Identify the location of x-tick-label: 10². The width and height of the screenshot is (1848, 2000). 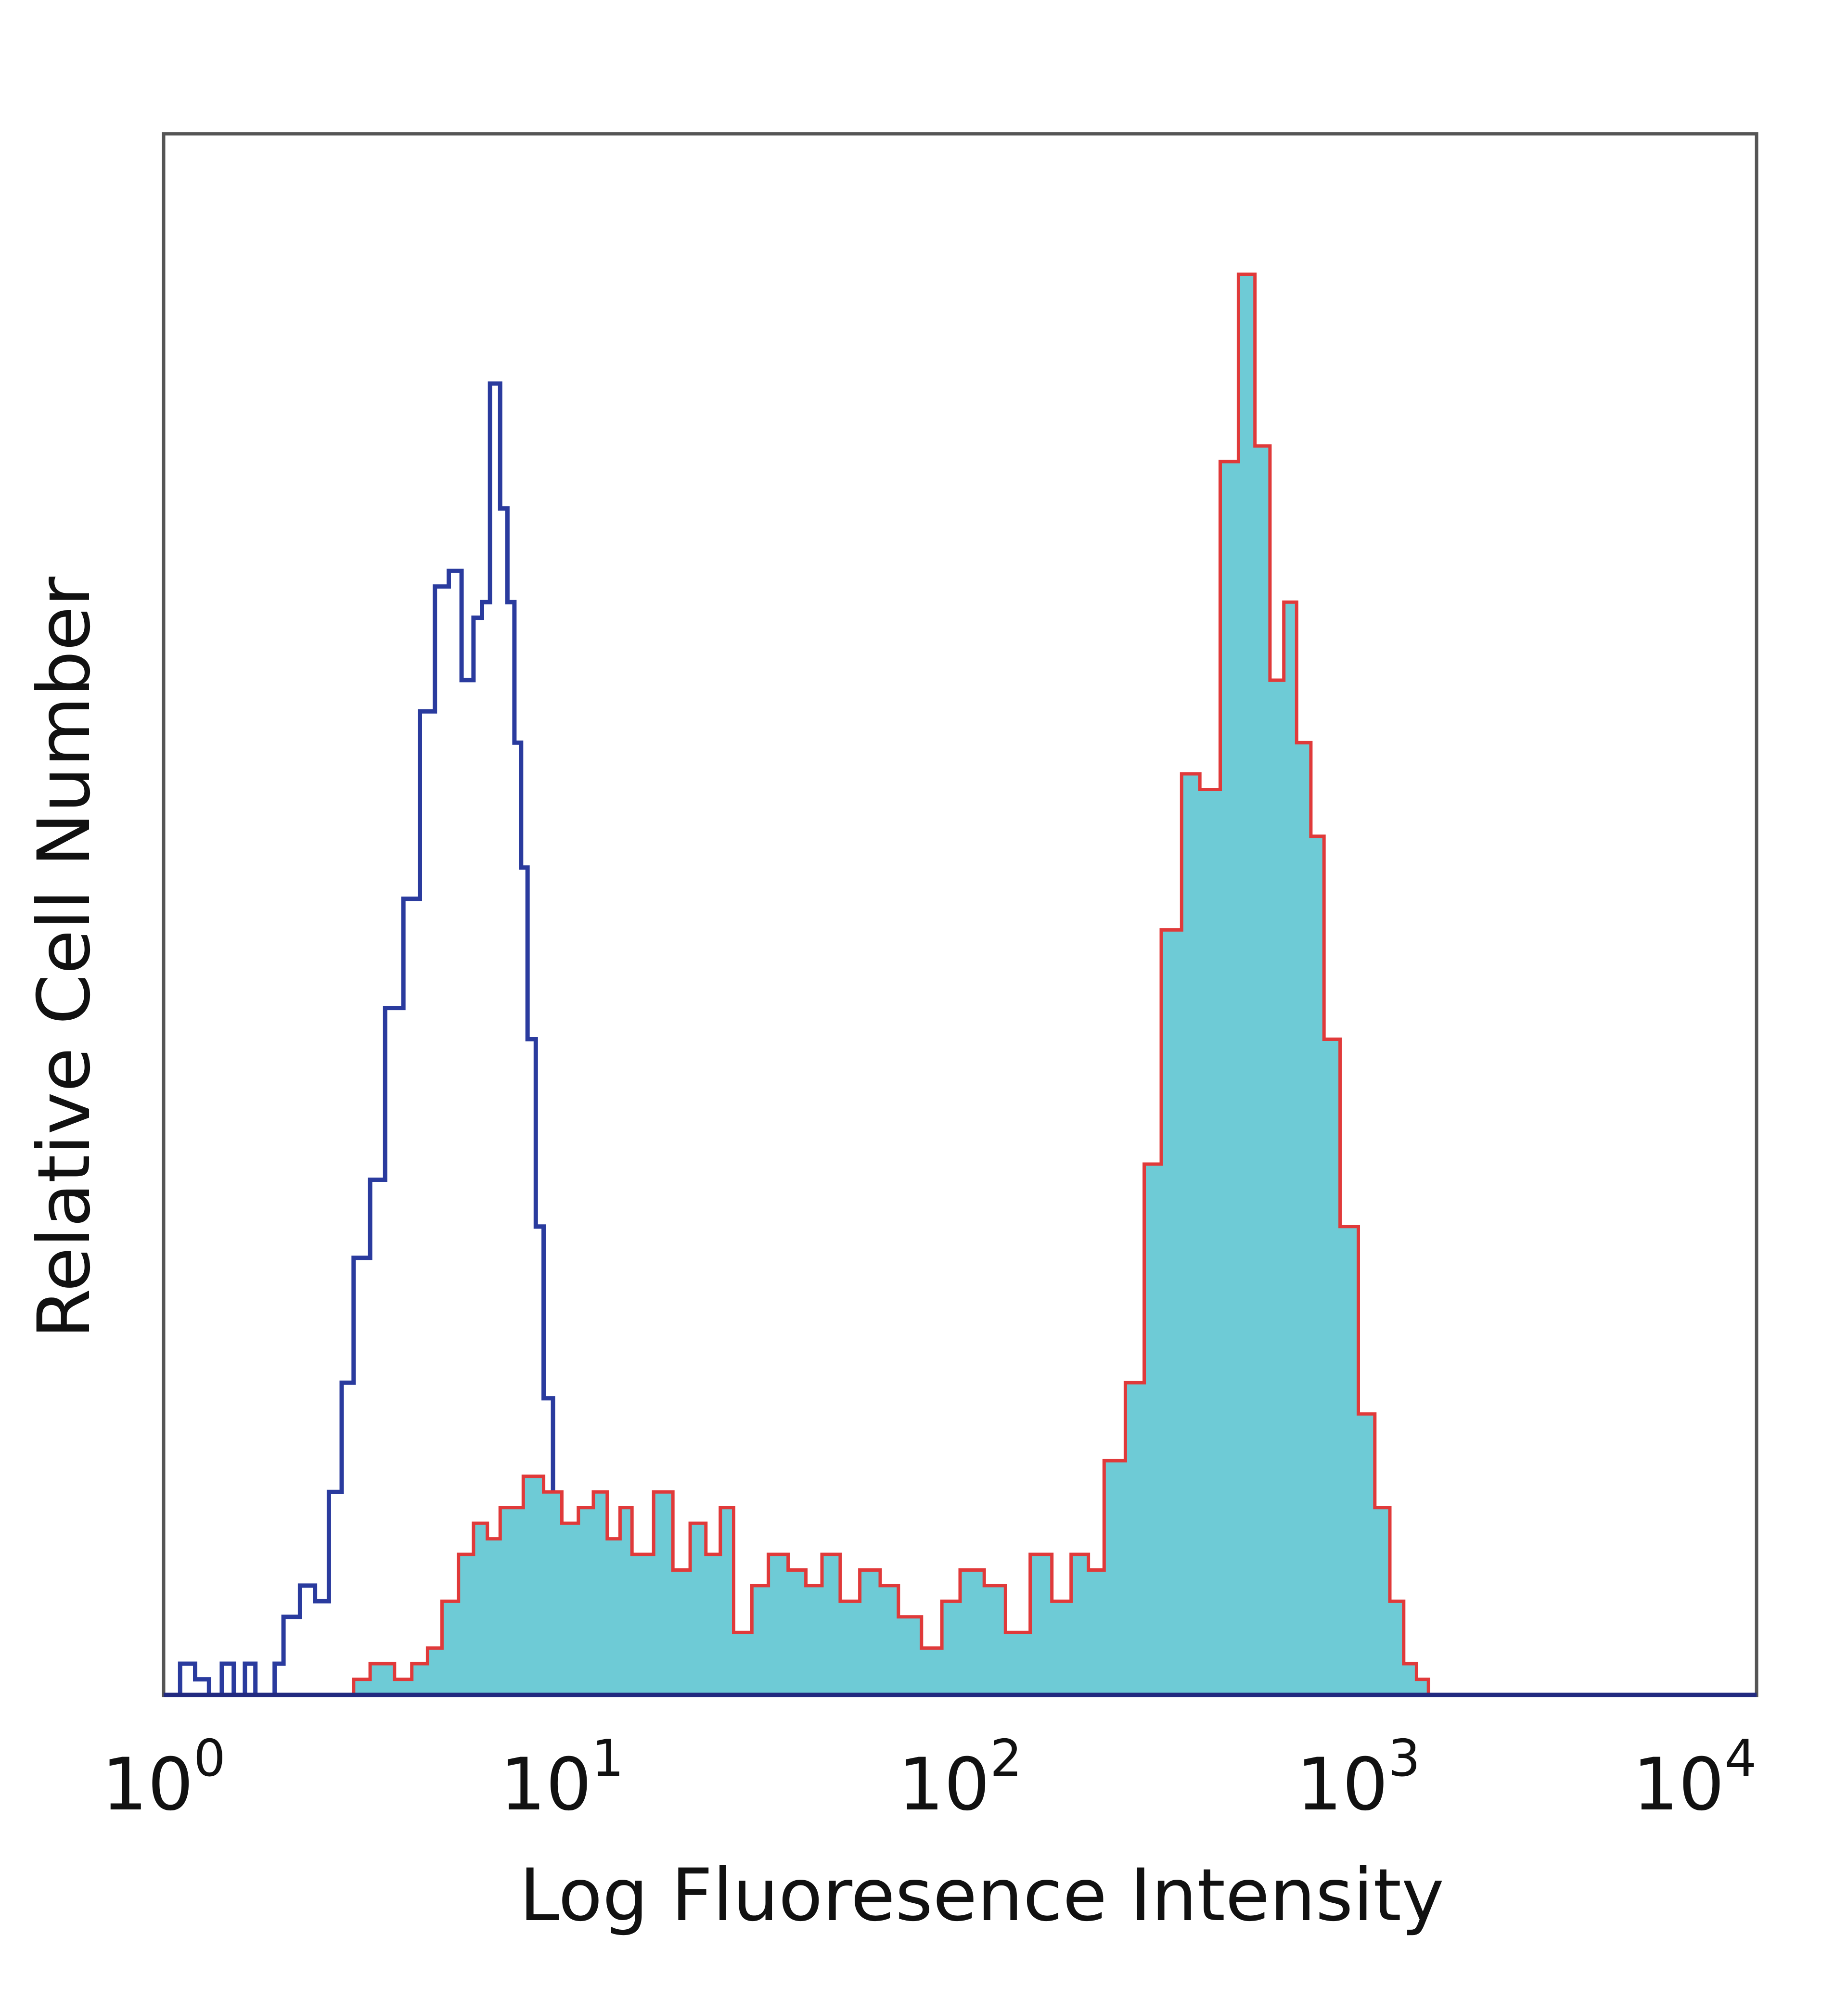
(960, 1778).